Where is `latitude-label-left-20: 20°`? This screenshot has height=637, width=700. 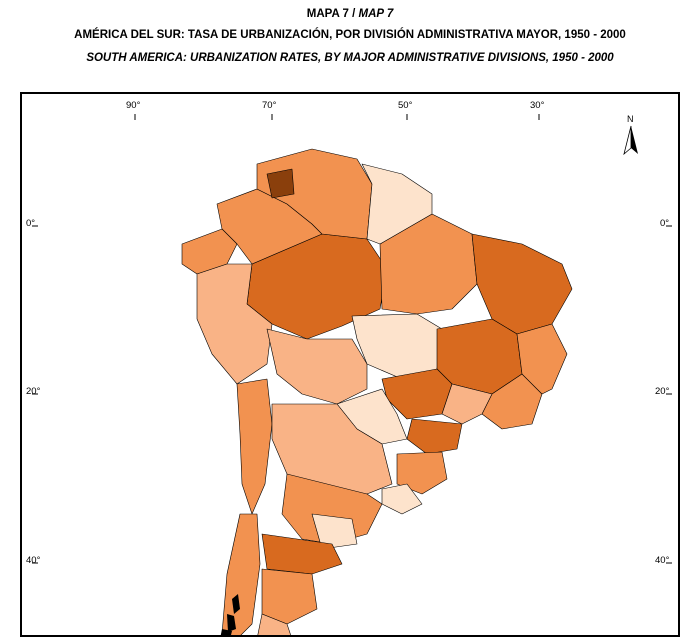
latitude-label-left-20: 20° is located at coordinates (33, 391).